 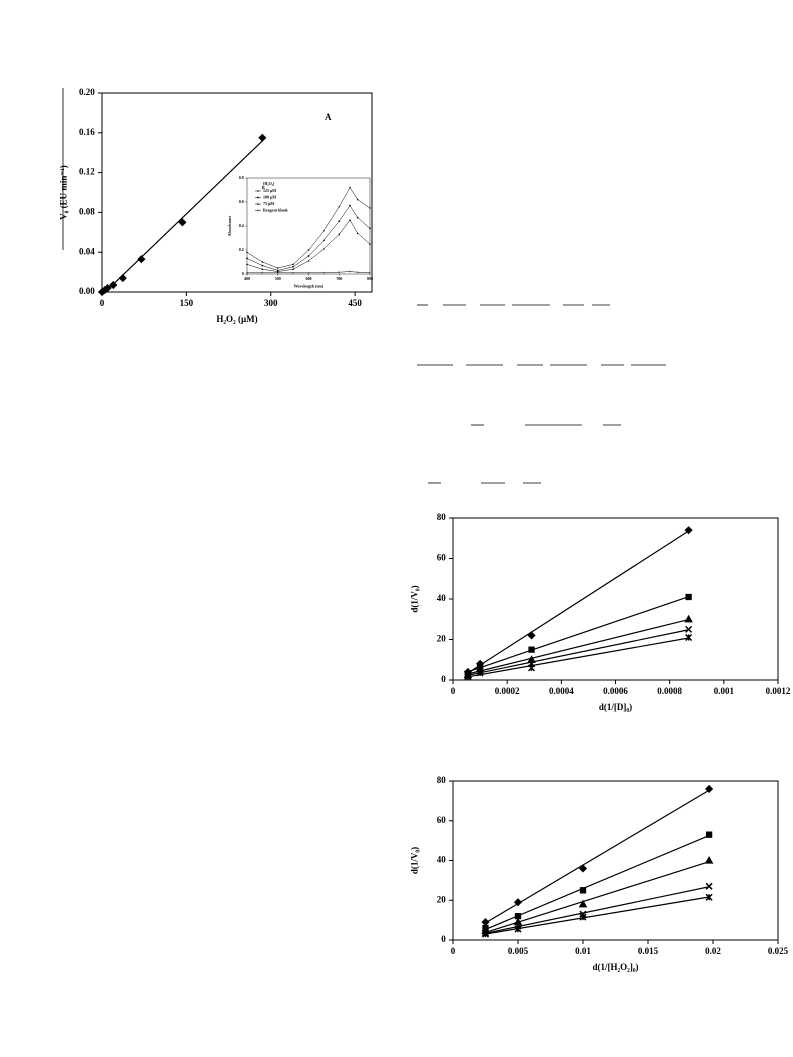 What do you see at coordinates (229, 226) in the screenshot?
I see `y-axis-label: Absorbance` at bounding box center [229, 226].